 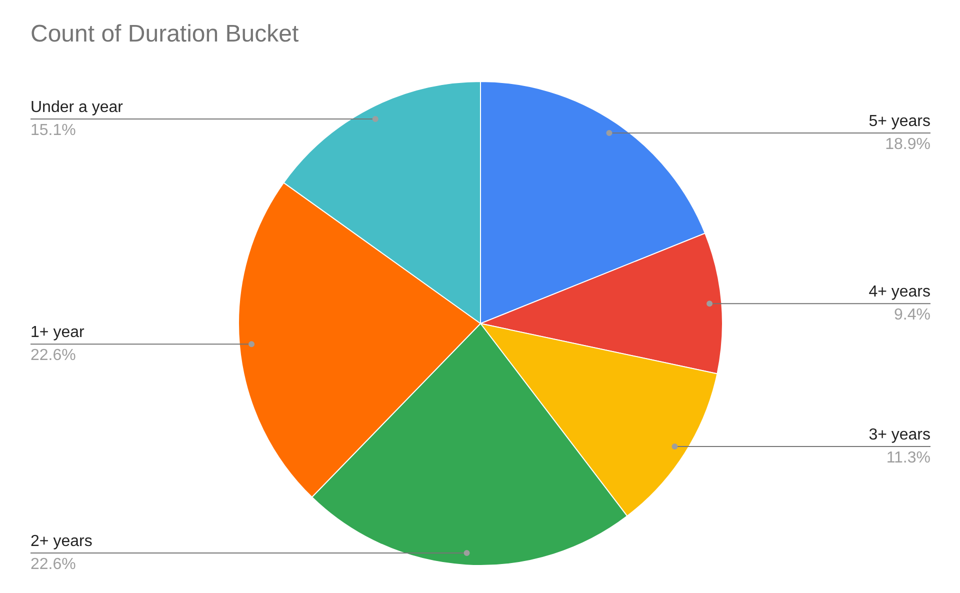 I want to click on data-label: 9.4%, so click(x=912, y=315).